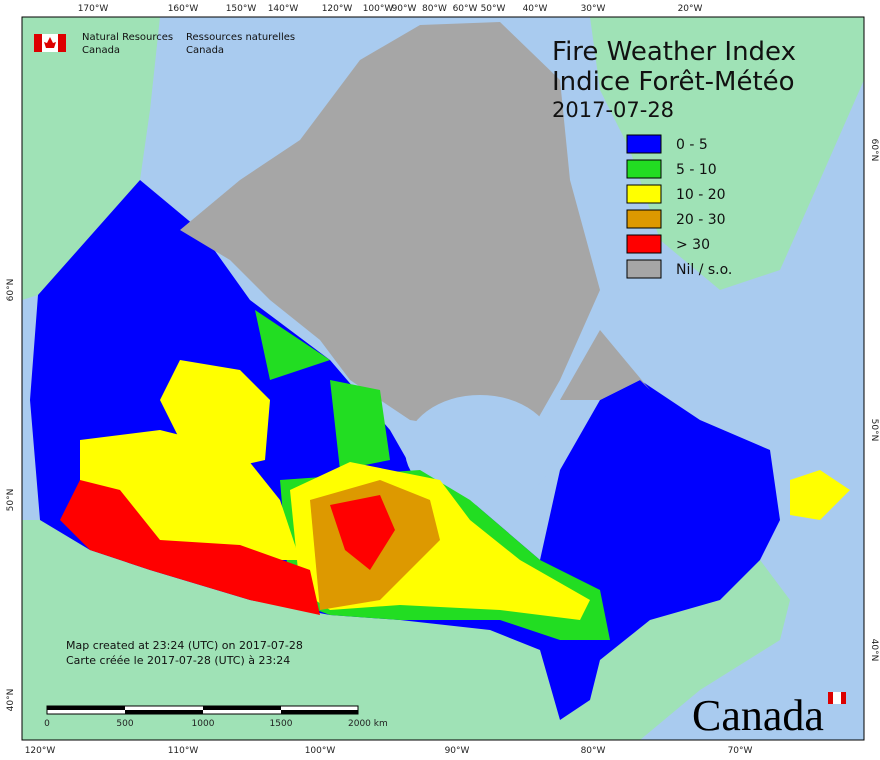 This screenshot has width=880, height=760. I want to click on lon-label: 50°W, so click(493, 9).